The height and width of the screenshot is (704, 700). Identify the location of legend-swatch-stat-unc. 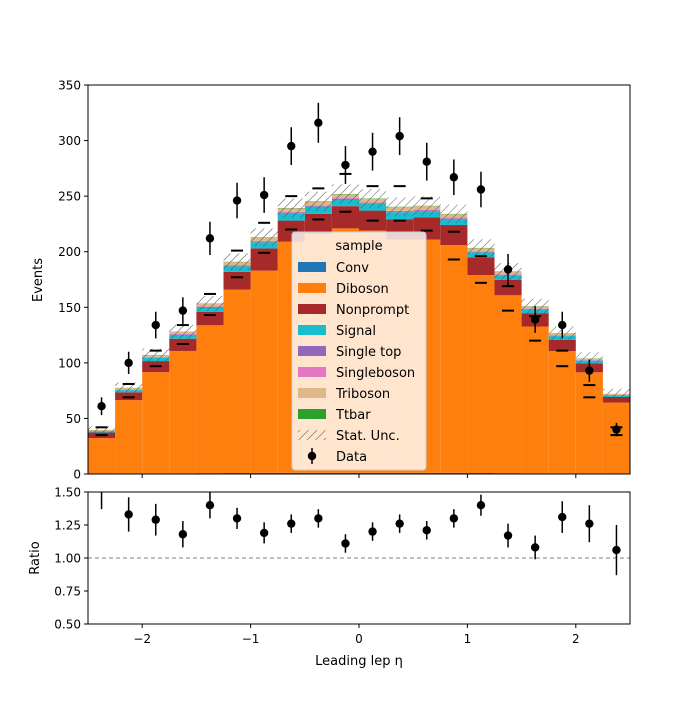
(312, 435).